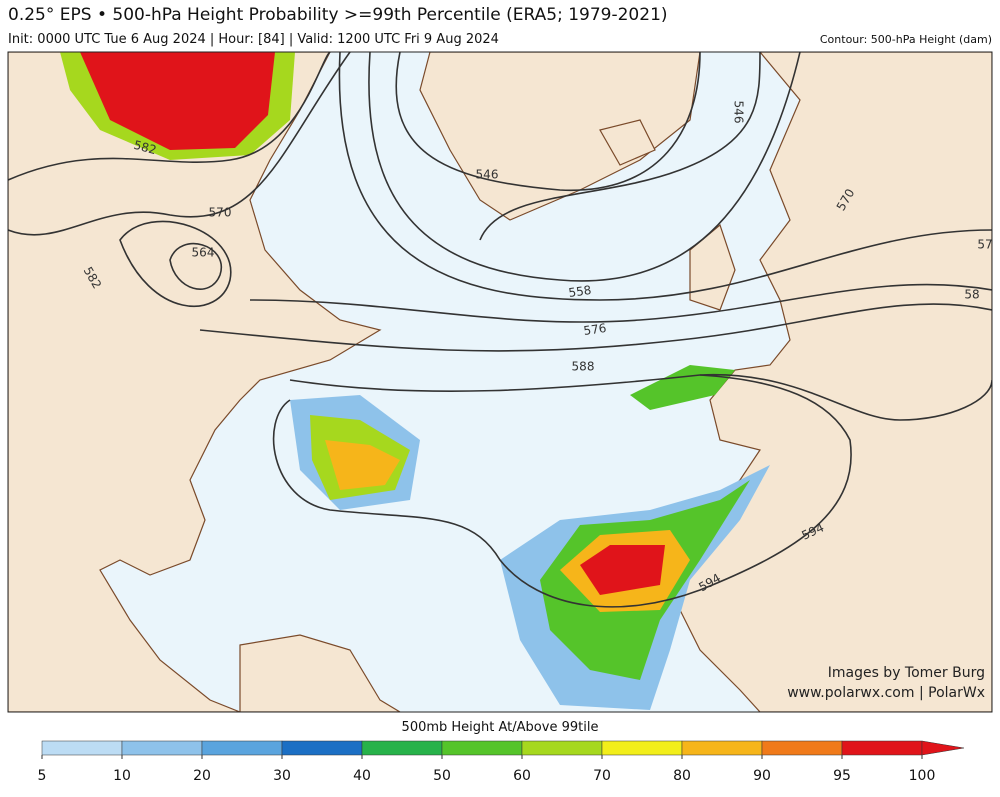 This screenshot has height=797, width=1000. Describe the element at coordinates (583, 367) in the screenshot. I see `contour-label: 588` at that location.